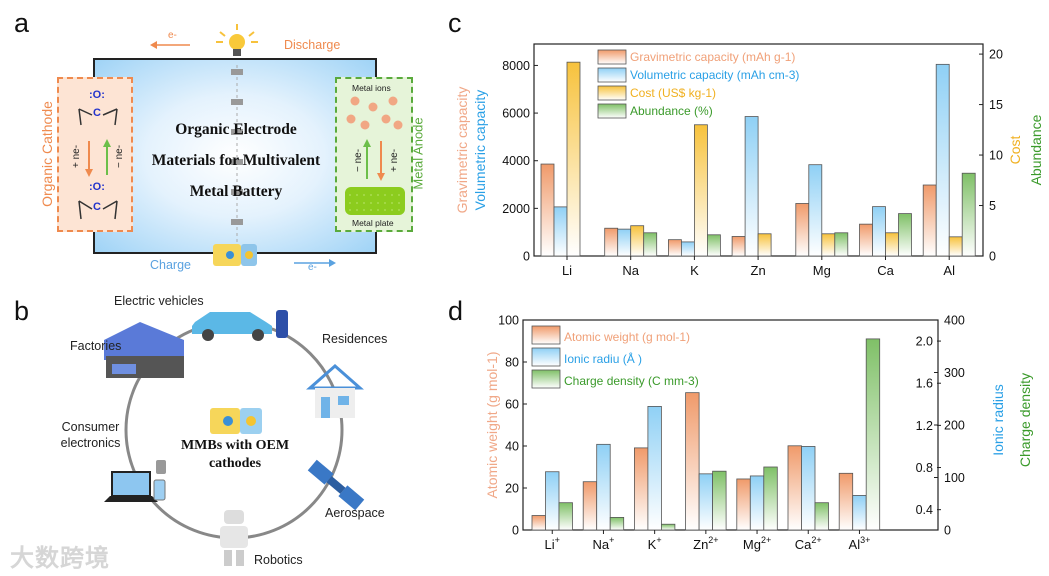  What do you see at coordinates (355, 339) in the screenshot?
I see `application-residences: Residences` at bounding box center [355, 339].